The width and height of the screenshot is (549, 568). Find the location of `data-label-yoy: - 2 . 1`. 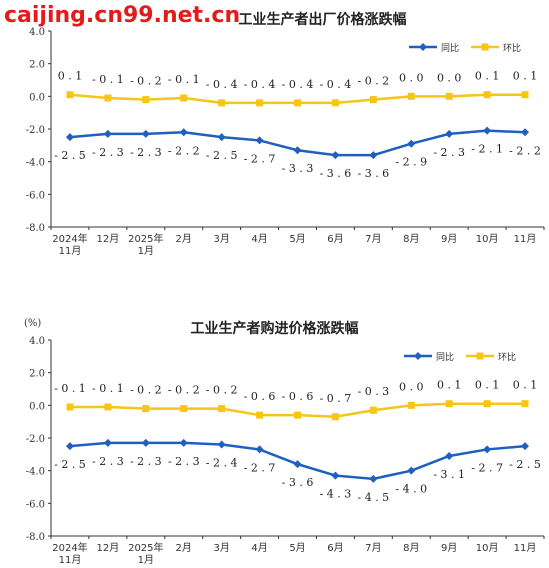

data-label-yoy: - 2 . 1 is located at coordinates (487, 149).